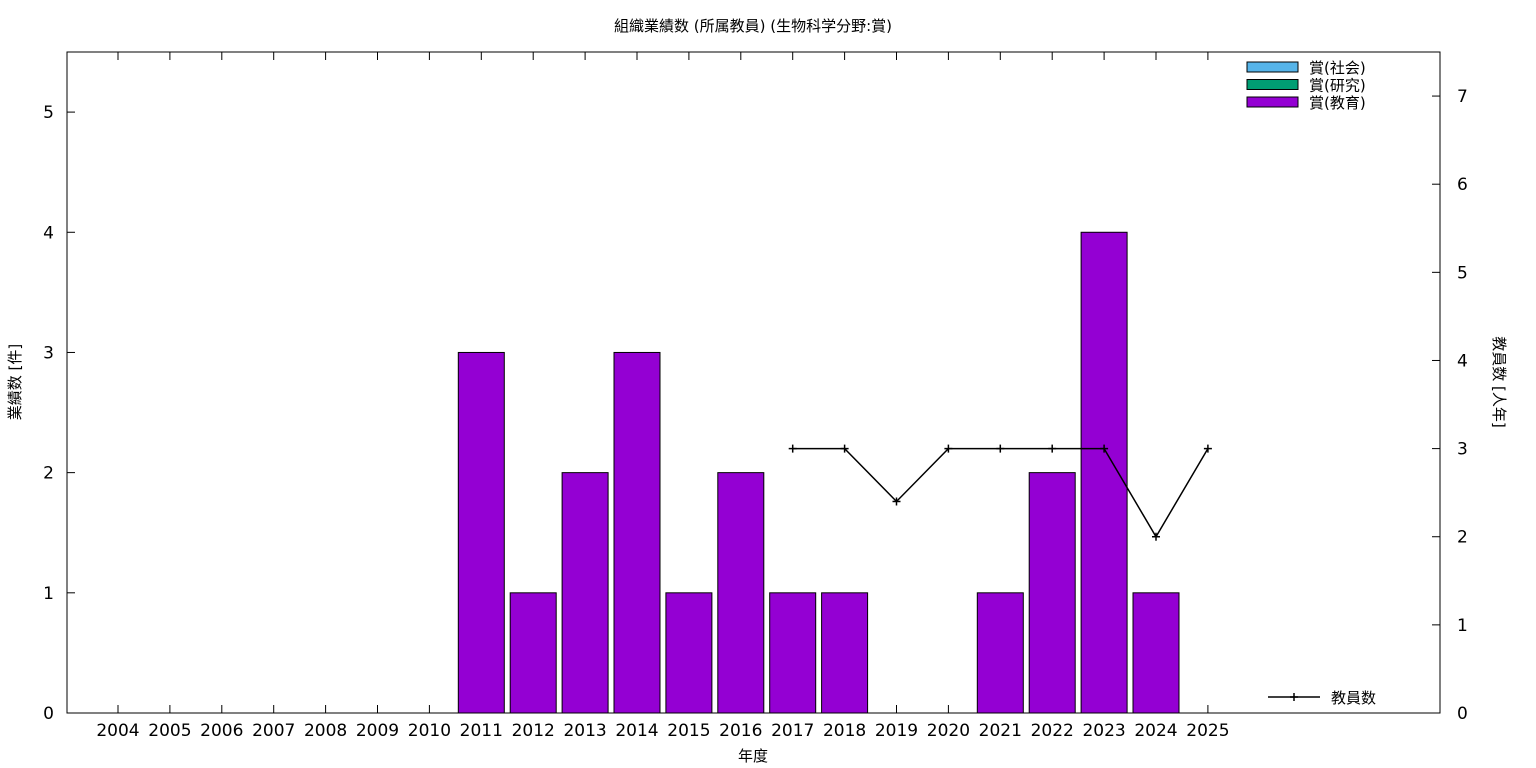  I want to click on x-tick-label: 2007, so click(273, 731).